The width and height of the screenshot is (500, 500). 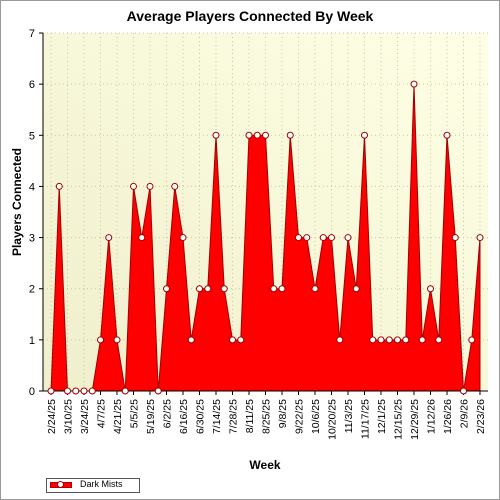 I want to click on x-tick-label: 1/12/26, so click(x=432, y=416).